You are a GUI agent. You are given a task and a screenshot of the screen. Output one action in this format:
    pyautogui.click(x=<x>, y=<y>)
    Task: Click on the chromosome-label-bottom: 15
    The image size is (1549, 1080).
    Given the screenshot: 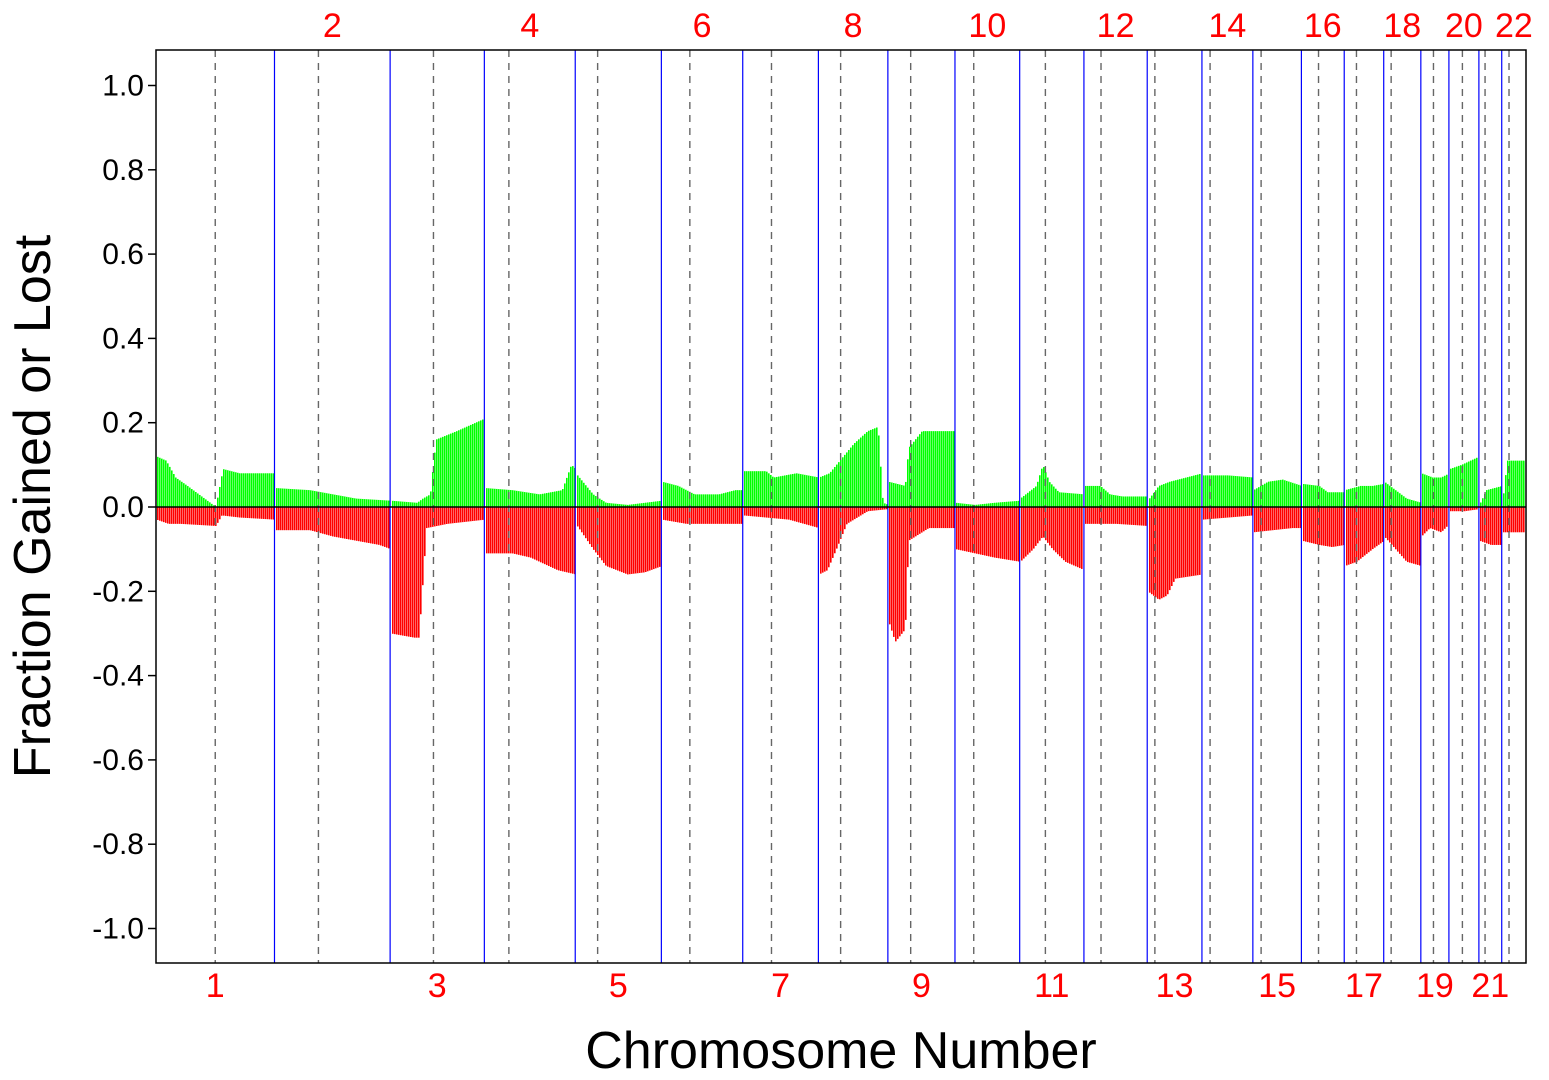 What is the action you would take?
    pyautogui.click(x=1277, y=986)
    